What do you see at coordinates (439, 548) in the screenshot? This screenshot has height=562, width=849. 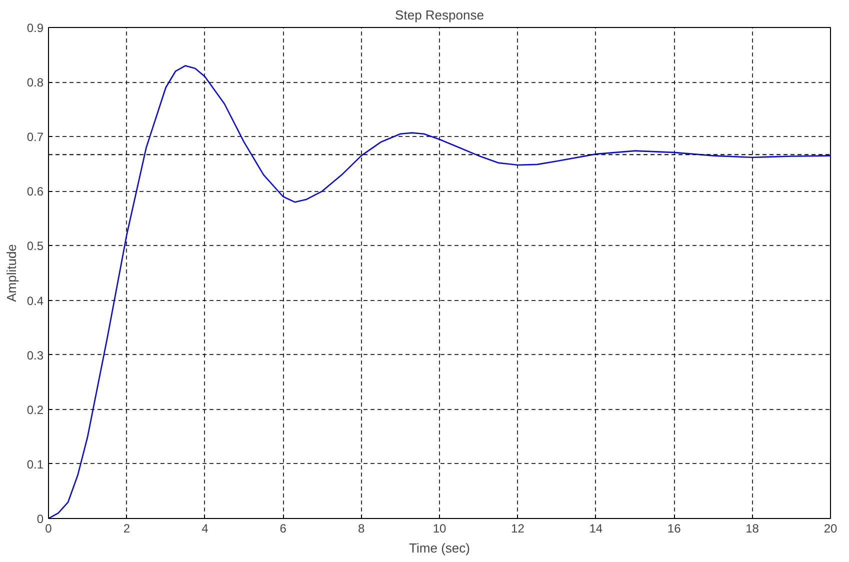 I see `x-axis-title: Time (sec)` at bounding box center [439, 548].